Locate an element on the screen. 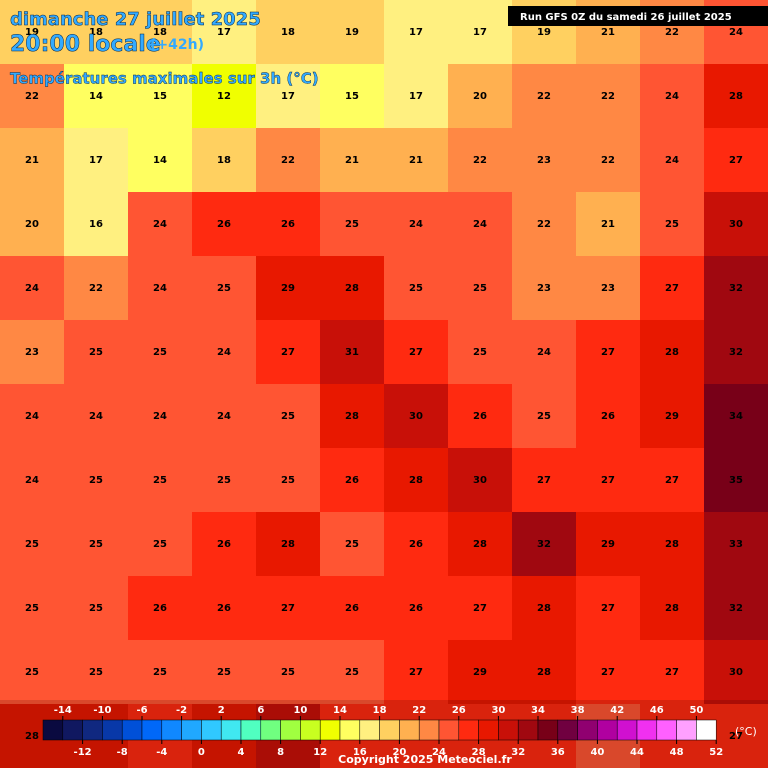 The height and width of the screenshot is (772, 768). legend-tick-label: 6 is located at coordinates (260, 710).